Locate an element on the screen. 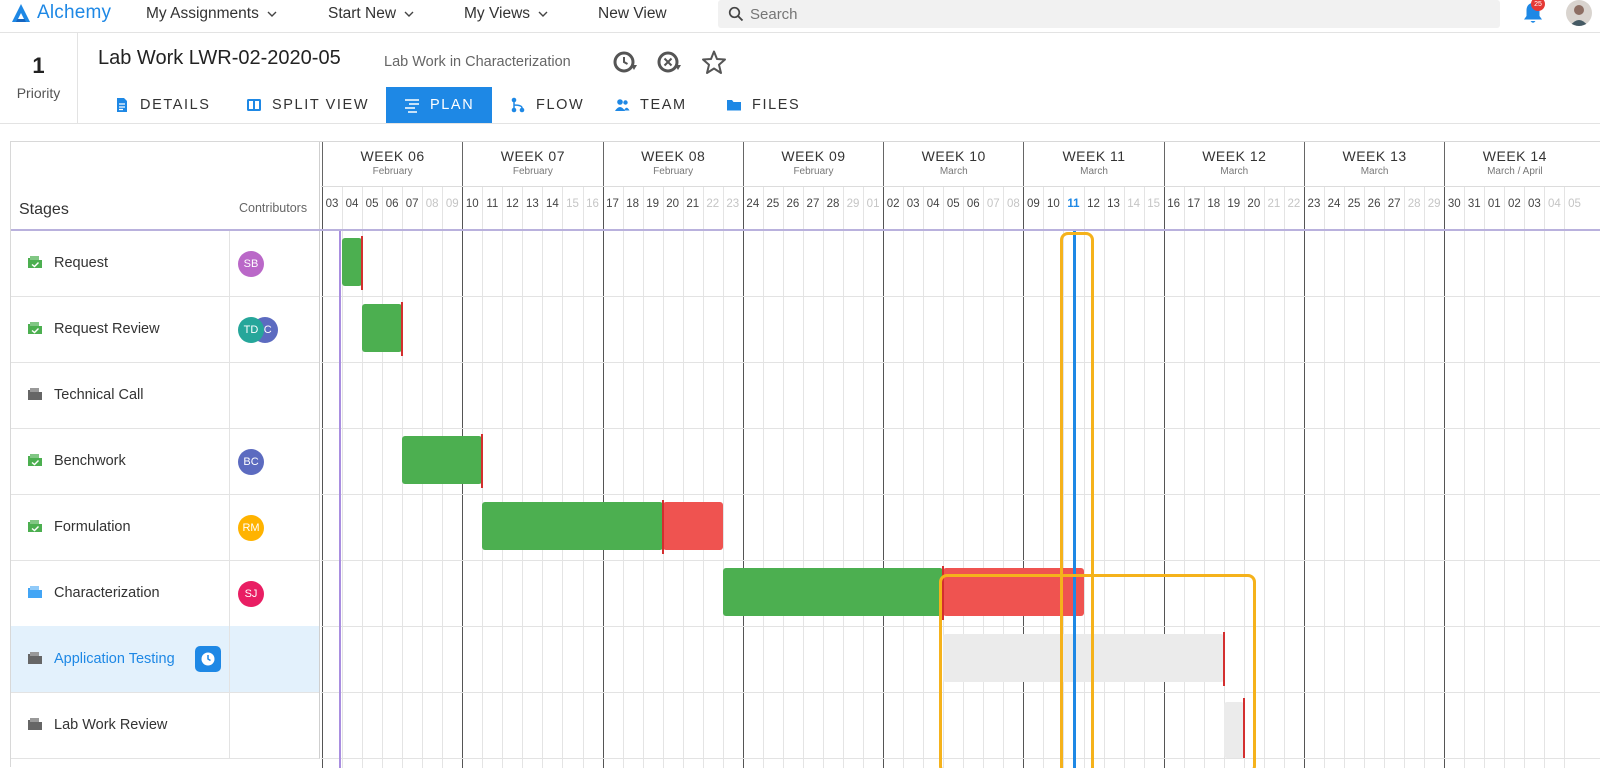  nav-my-views: My Views is located at coordinates (506, 14).